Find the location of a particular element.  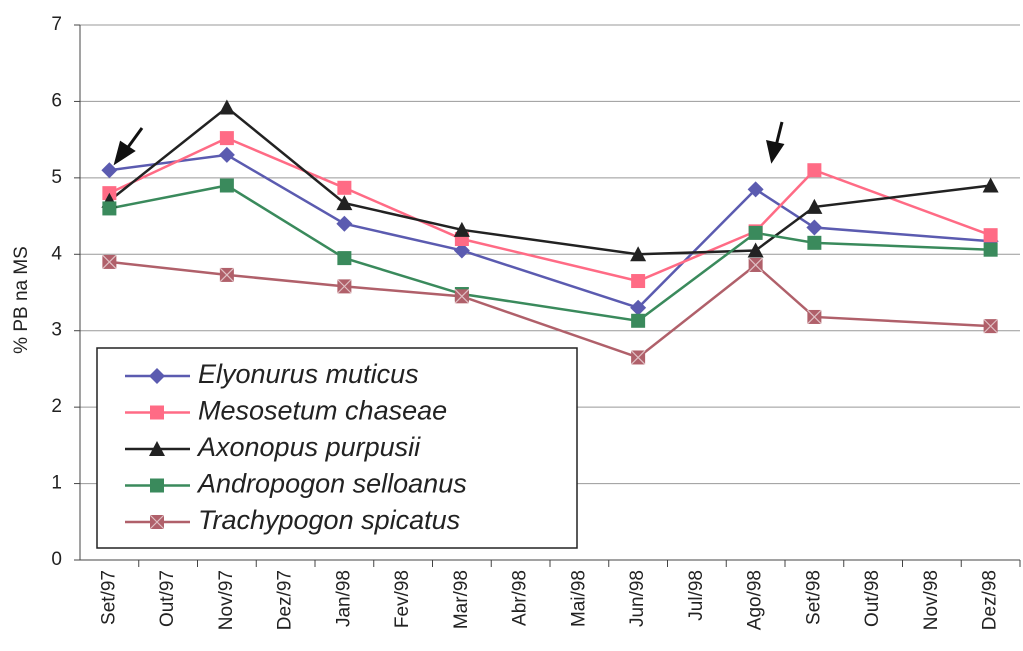

y-tick-label: 2 is located at coordinates (56, 406).